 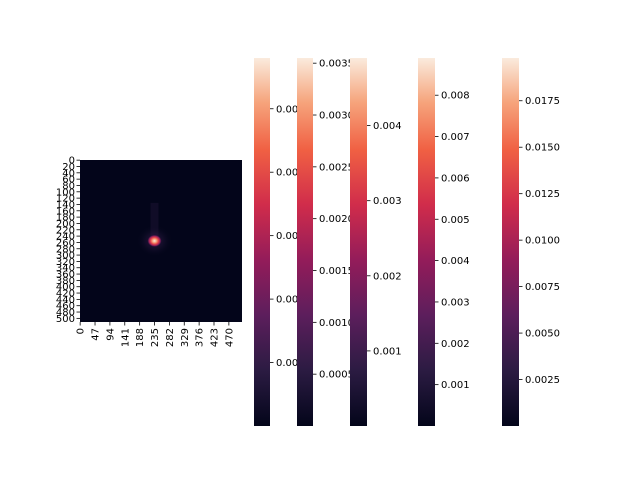 I want to click on x-tick-label: 94, so click(x=110, y=334).